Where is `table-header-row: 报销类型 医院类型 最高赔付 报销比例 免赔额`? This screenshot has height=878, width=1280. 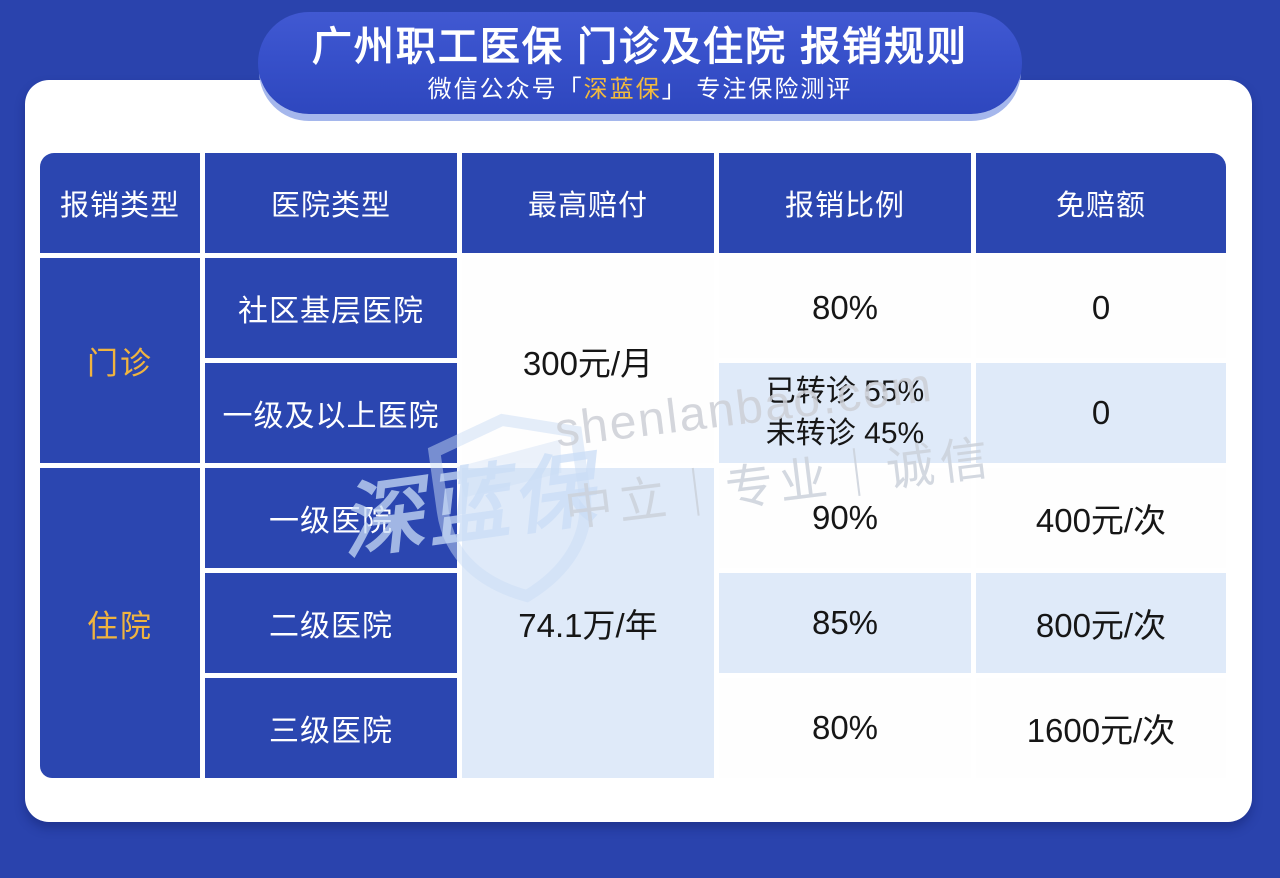 table-header-row: 报销类型 医院类型 最高赔付 报销比例 免赔额 is located at coordinates (633, 203).